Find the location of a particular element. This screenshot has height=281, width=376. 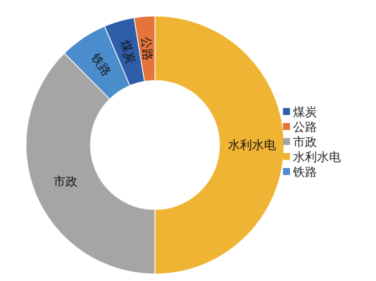

slice-label: 公路 is located at coordinates (147, 49).